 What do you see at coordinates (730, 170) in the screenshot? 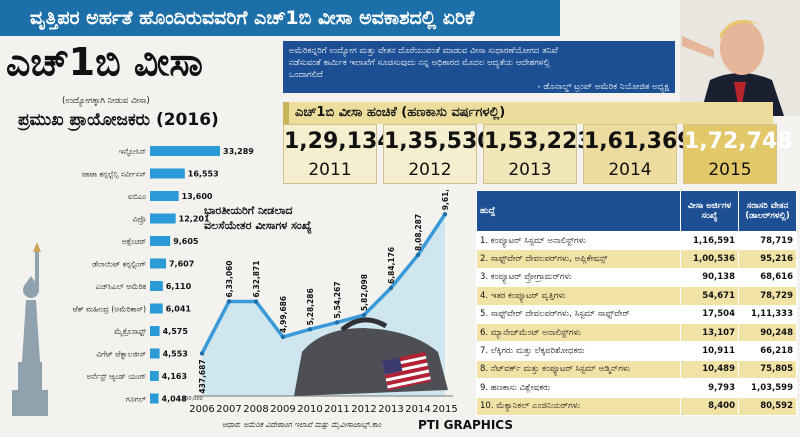
I see `visa-year-label: 2015` at bounding box center [730, 170].